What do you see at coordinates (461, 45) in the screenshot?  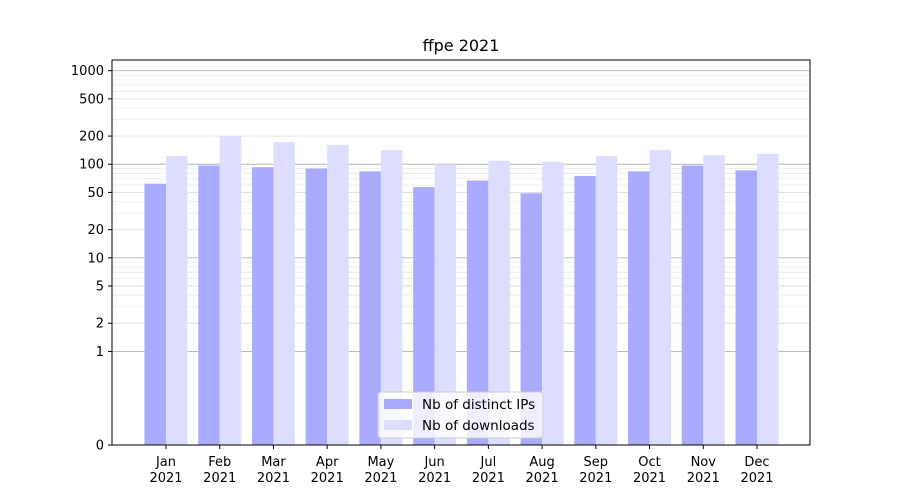 I see `chart-title: ffpe 2021` at bounding box center [461, 45].